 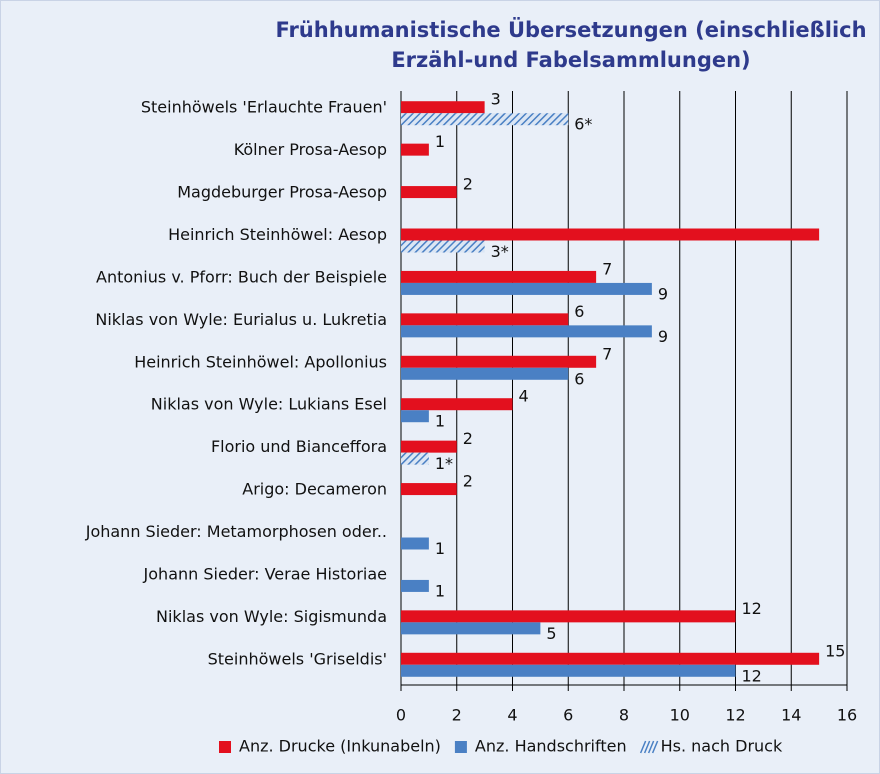 What do you see at coordinates (847, 715) in the screenshot?
I see `x-tick-label: 16` at bounding box center [847, 715].